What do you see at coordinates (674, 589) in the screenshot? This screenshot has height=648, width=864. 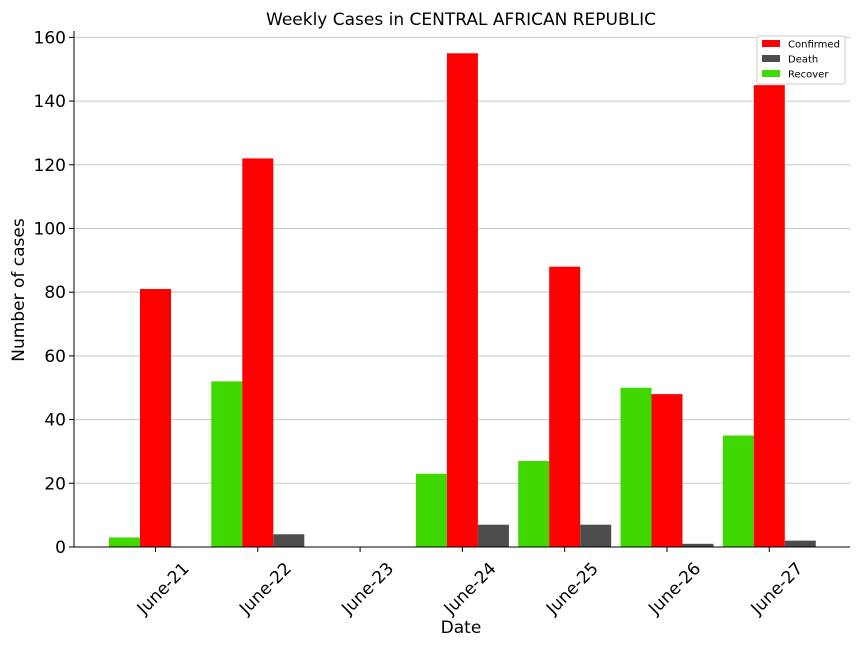 I see `x-tick-label: June-26` at bounding box center [674, 589].